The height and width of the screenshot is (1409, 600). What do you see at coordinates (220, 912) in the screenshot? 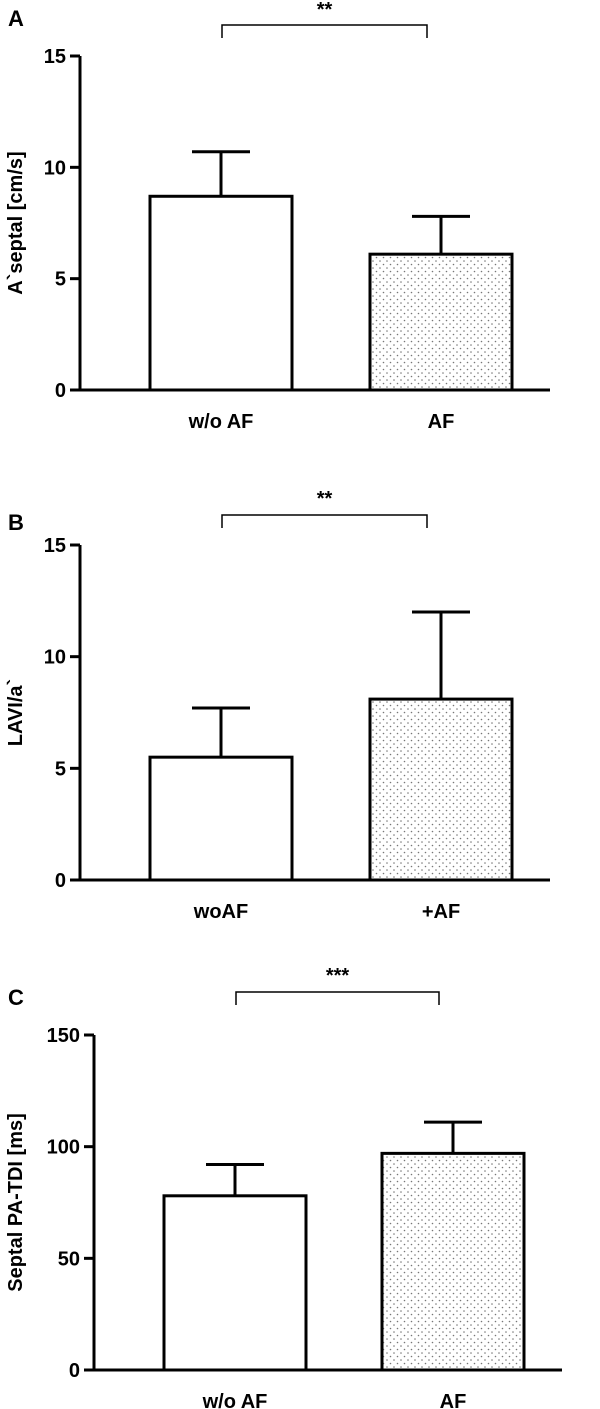
I see `x-category-label: woAF` at bounding box center [220, 912].